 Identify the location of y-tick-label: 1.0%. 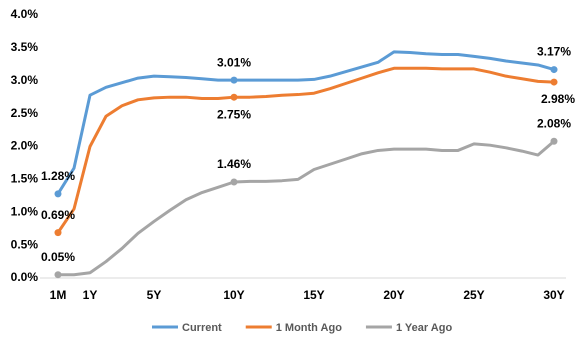
(25, 211).